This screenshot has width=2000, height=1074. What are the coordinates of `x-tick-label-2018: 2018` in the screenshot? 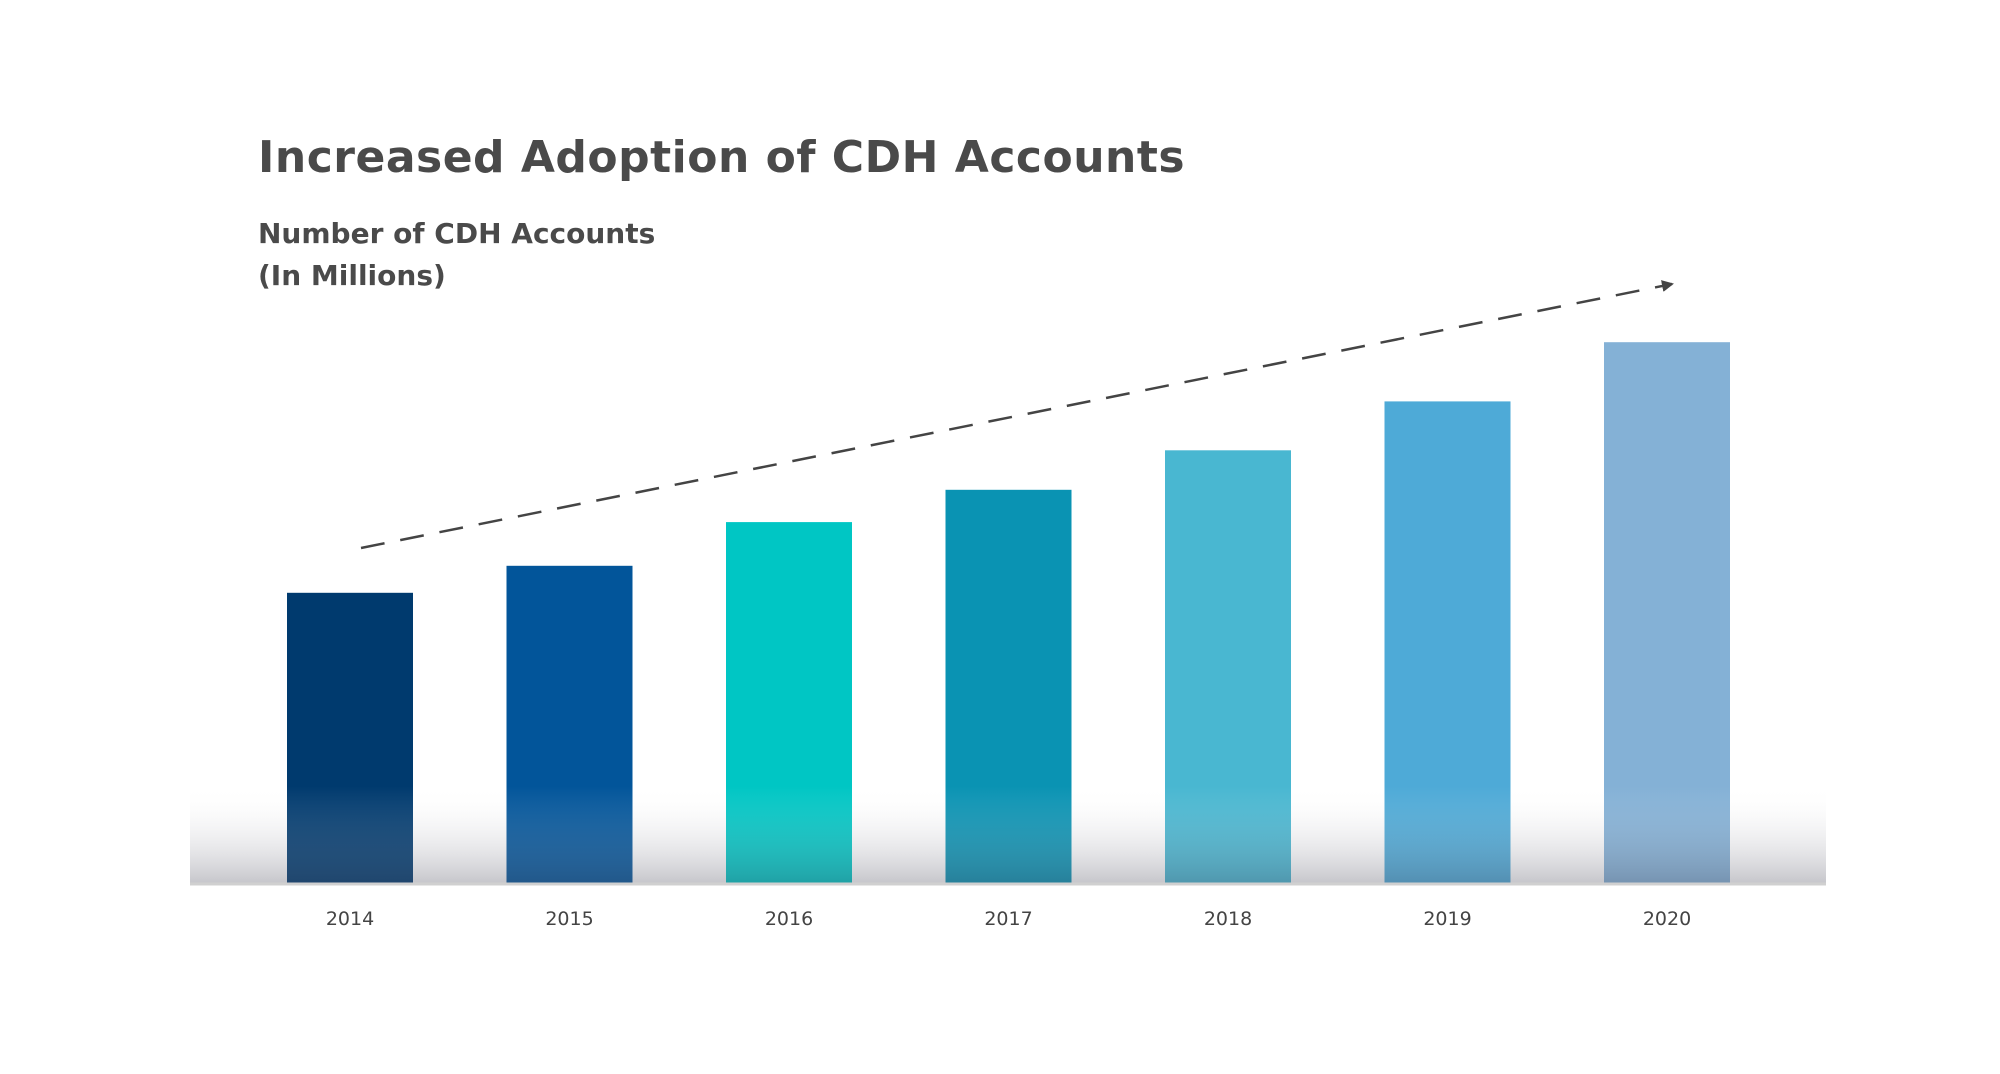 It's located at (1228, 919).